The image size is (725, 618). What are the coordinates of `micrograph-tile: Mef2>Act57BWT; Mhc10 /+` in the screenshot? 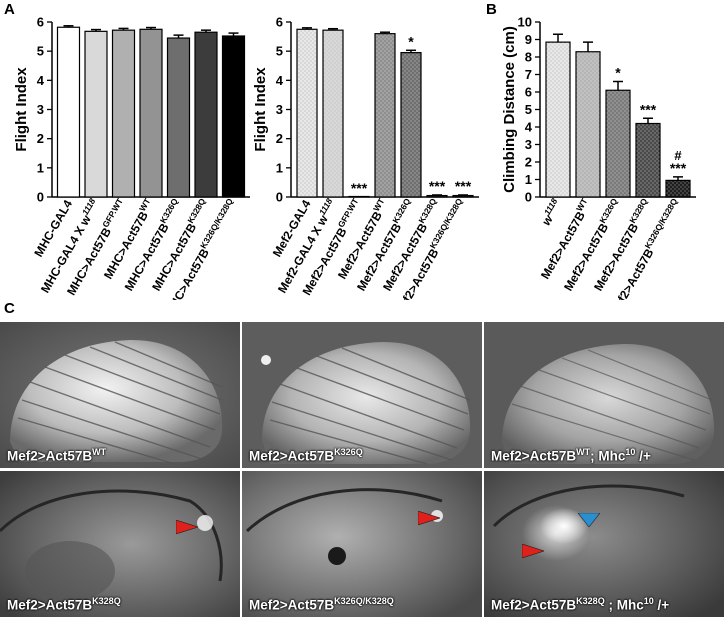 It's located at (604, 395).